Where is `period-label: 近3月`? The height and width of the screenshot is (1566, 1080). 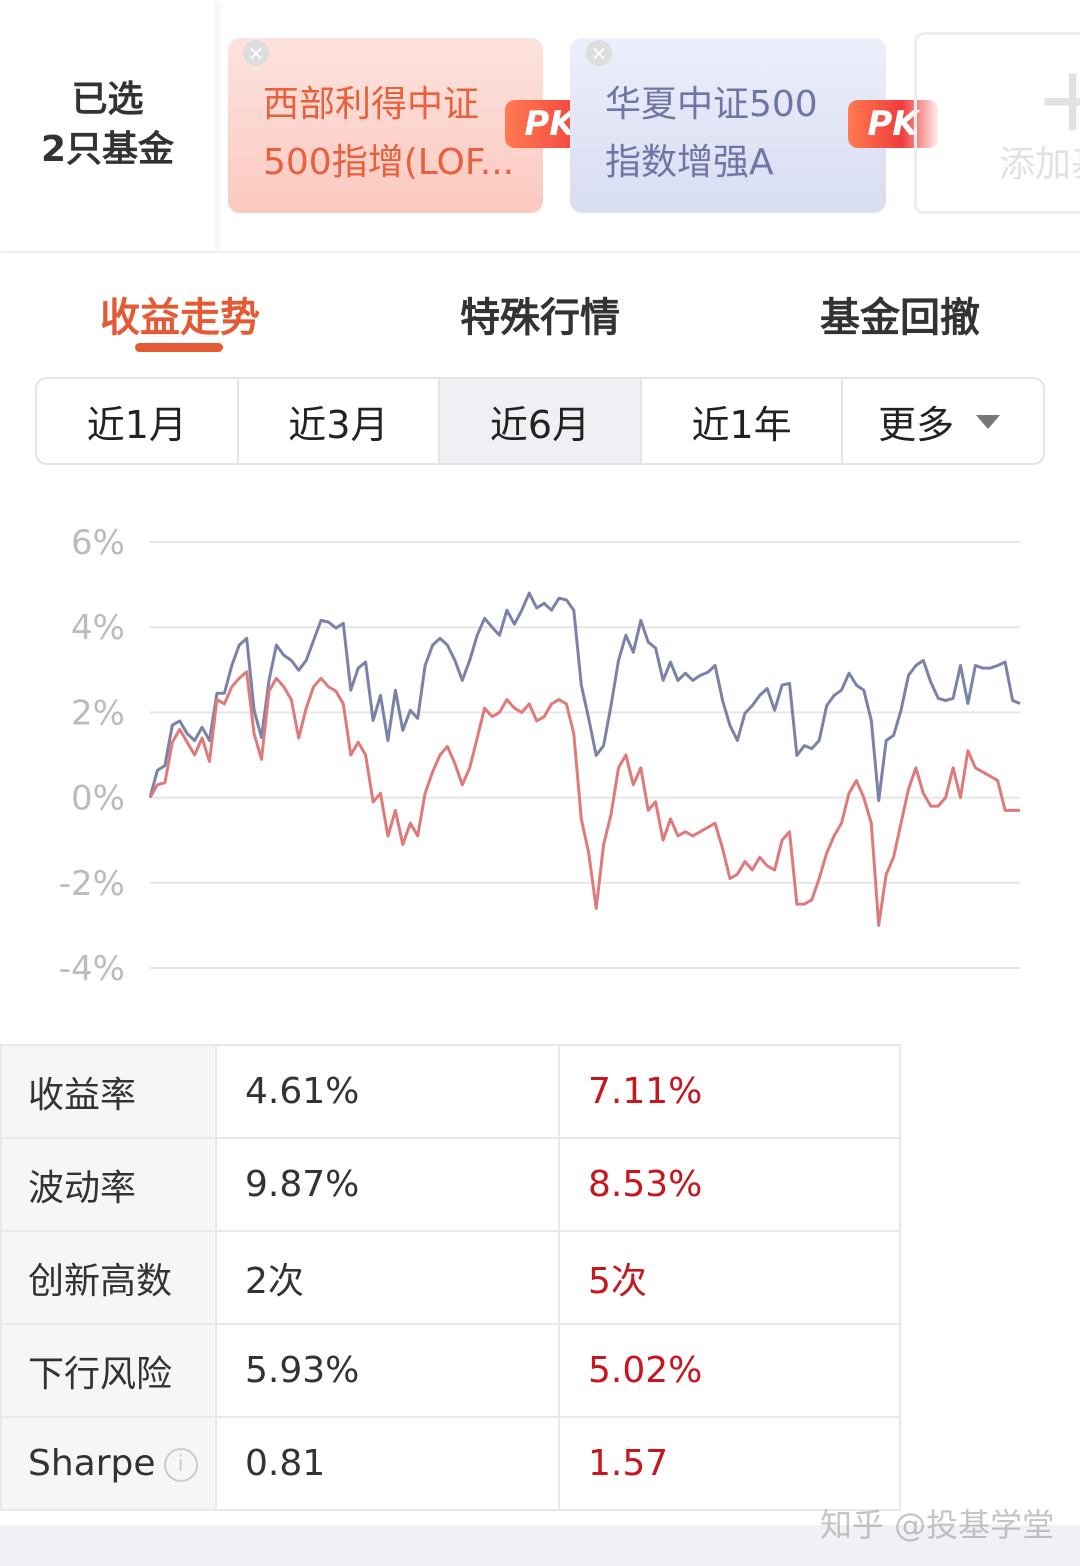 period-label: 近3月 is located at coordinates (338, 424).